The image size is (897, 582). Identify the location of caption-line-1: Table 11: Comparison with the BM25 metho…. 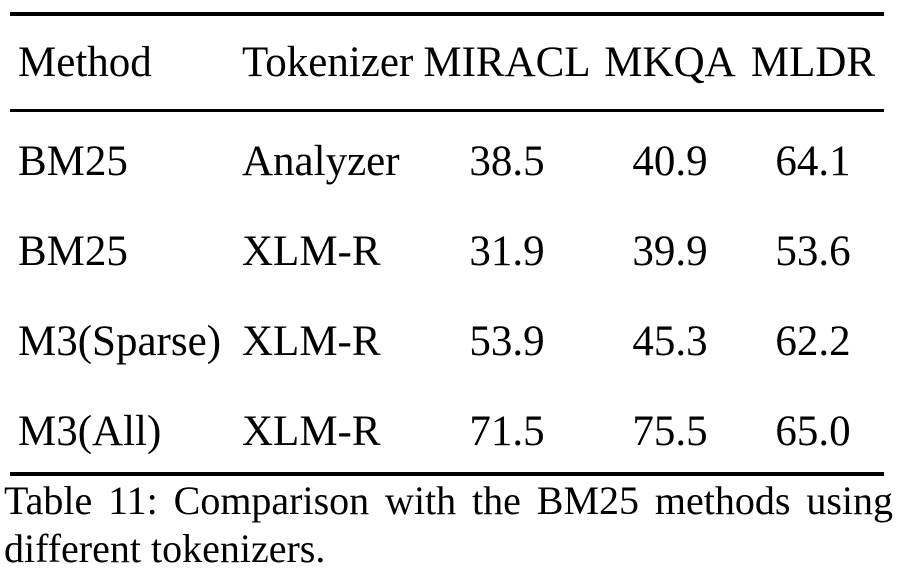
(448, 500).